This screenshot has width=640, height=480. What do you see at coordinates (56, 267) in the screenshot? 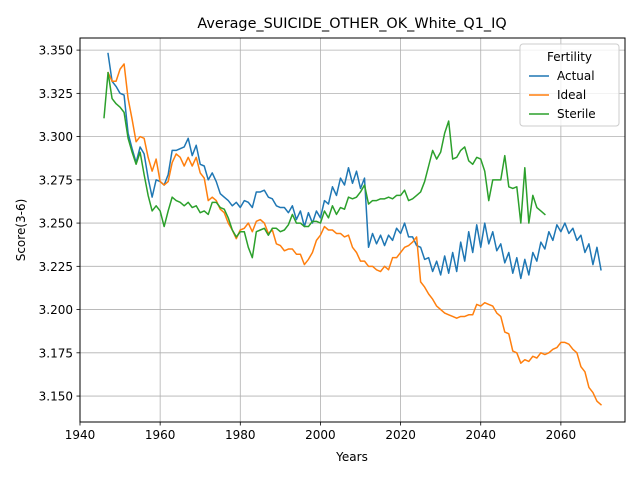
I see `y-tick-label: 3.225` at bounding box center [56, 267].